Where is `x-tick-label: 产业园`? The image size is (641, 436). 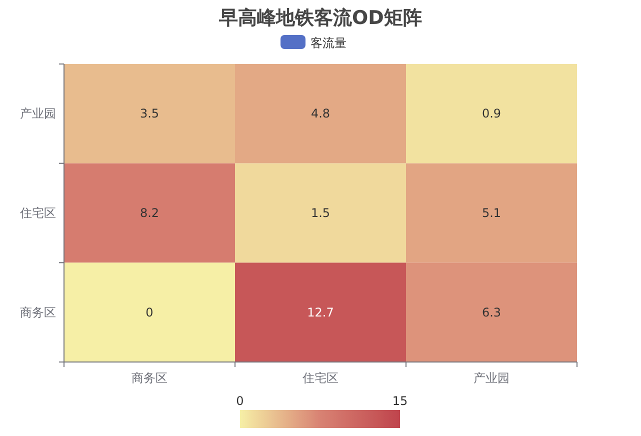 x-tick-label: 产业园 is located at coordinates (492, 378).